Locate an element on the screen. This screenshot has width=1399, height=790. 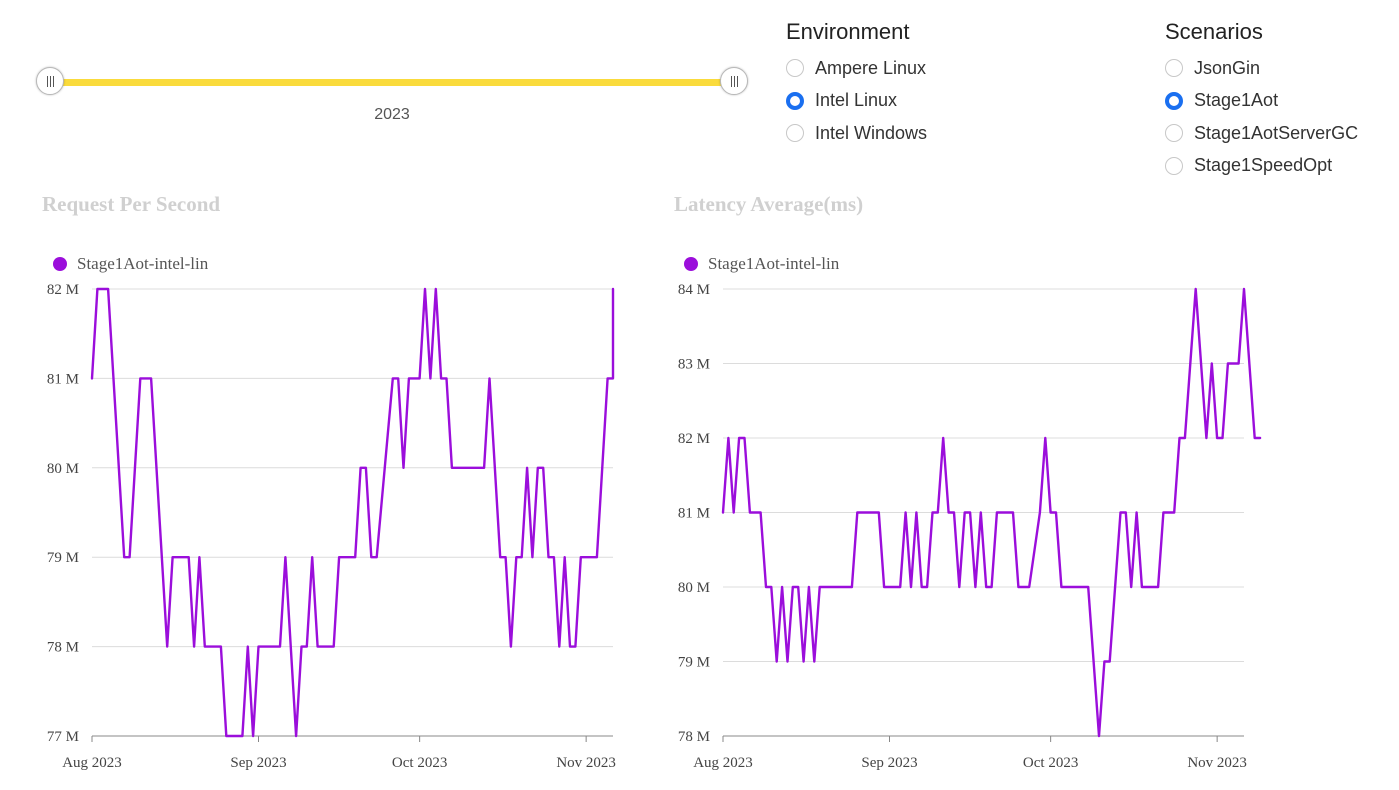
scenario-option-stage1aotservergc: Stage1AotServerGC is located at coordinates (1261, 133).